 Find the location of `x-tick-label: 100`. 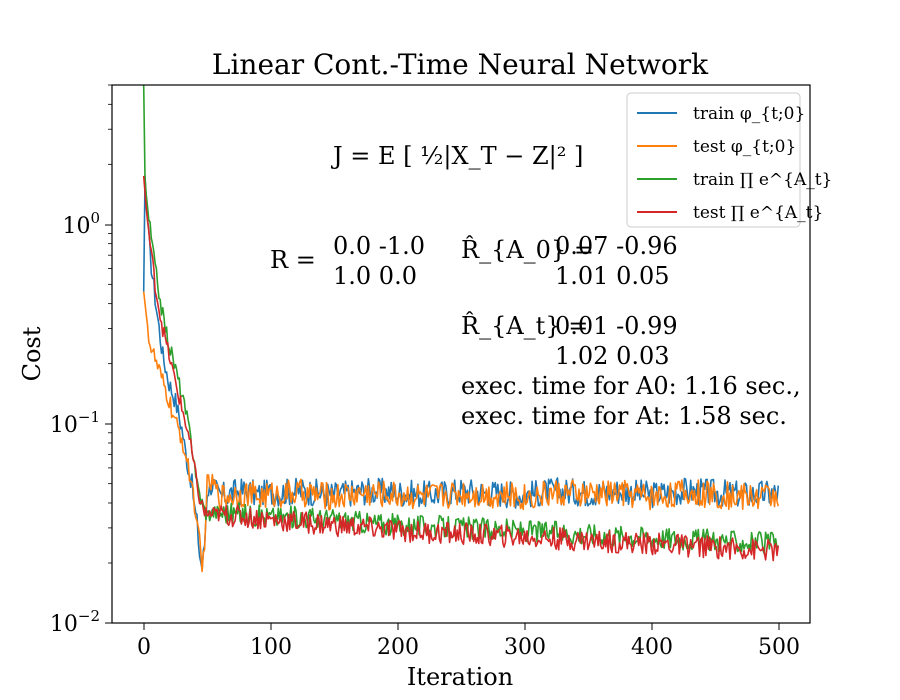

x-tick-label: 100 is located at coordinates (271, 647).